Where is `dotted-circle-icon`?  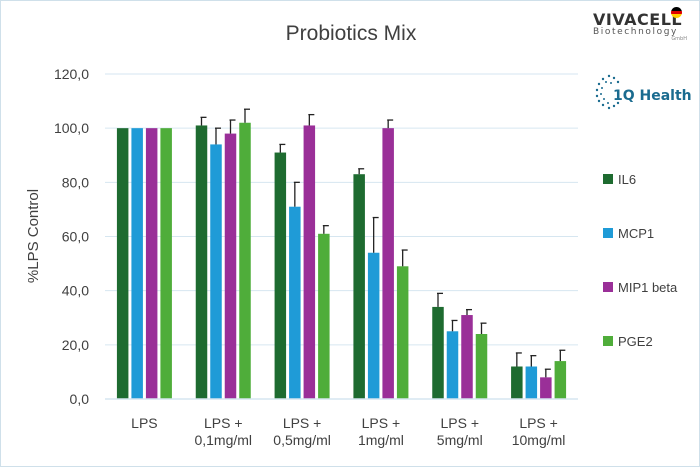 dotted-circle-icon is located at coordinates (607, 92).